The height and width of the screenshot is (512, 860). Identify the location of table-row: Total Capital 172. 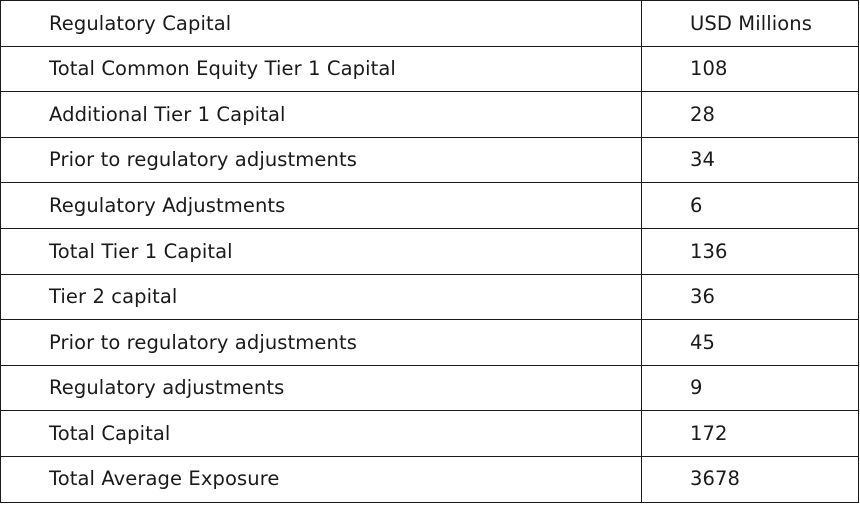
(429, 433).